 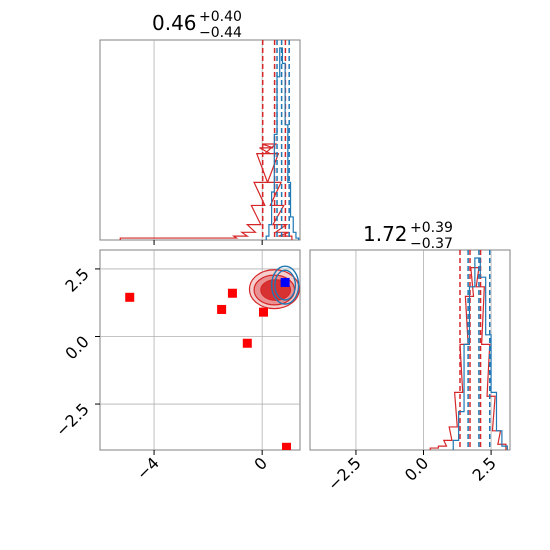 What do you see at coordinates (431, 228) in the screenshot?
I see `title-plus: +0.39` at bounding box center [431, 228].